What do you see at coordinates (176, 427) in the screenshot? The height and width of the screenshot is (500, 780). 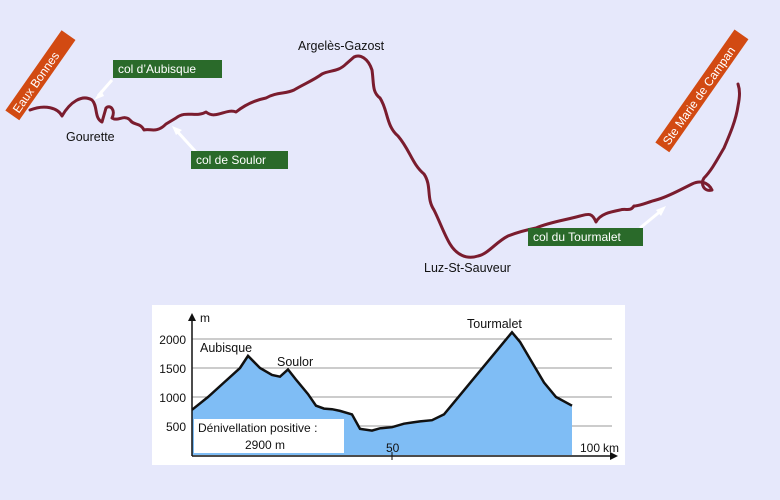 I see `y-tick-500: 500` at bounding box center [176, 427].